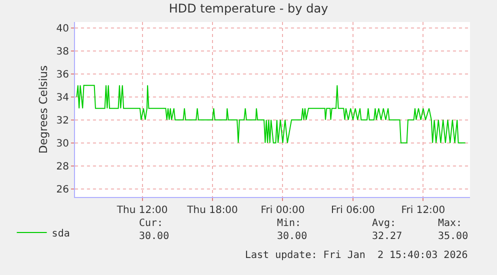 The image size is (497, 275). Describe the element at coordinates (62, 98) in the screenshot. I see `y-tick-label: 34` at that location.